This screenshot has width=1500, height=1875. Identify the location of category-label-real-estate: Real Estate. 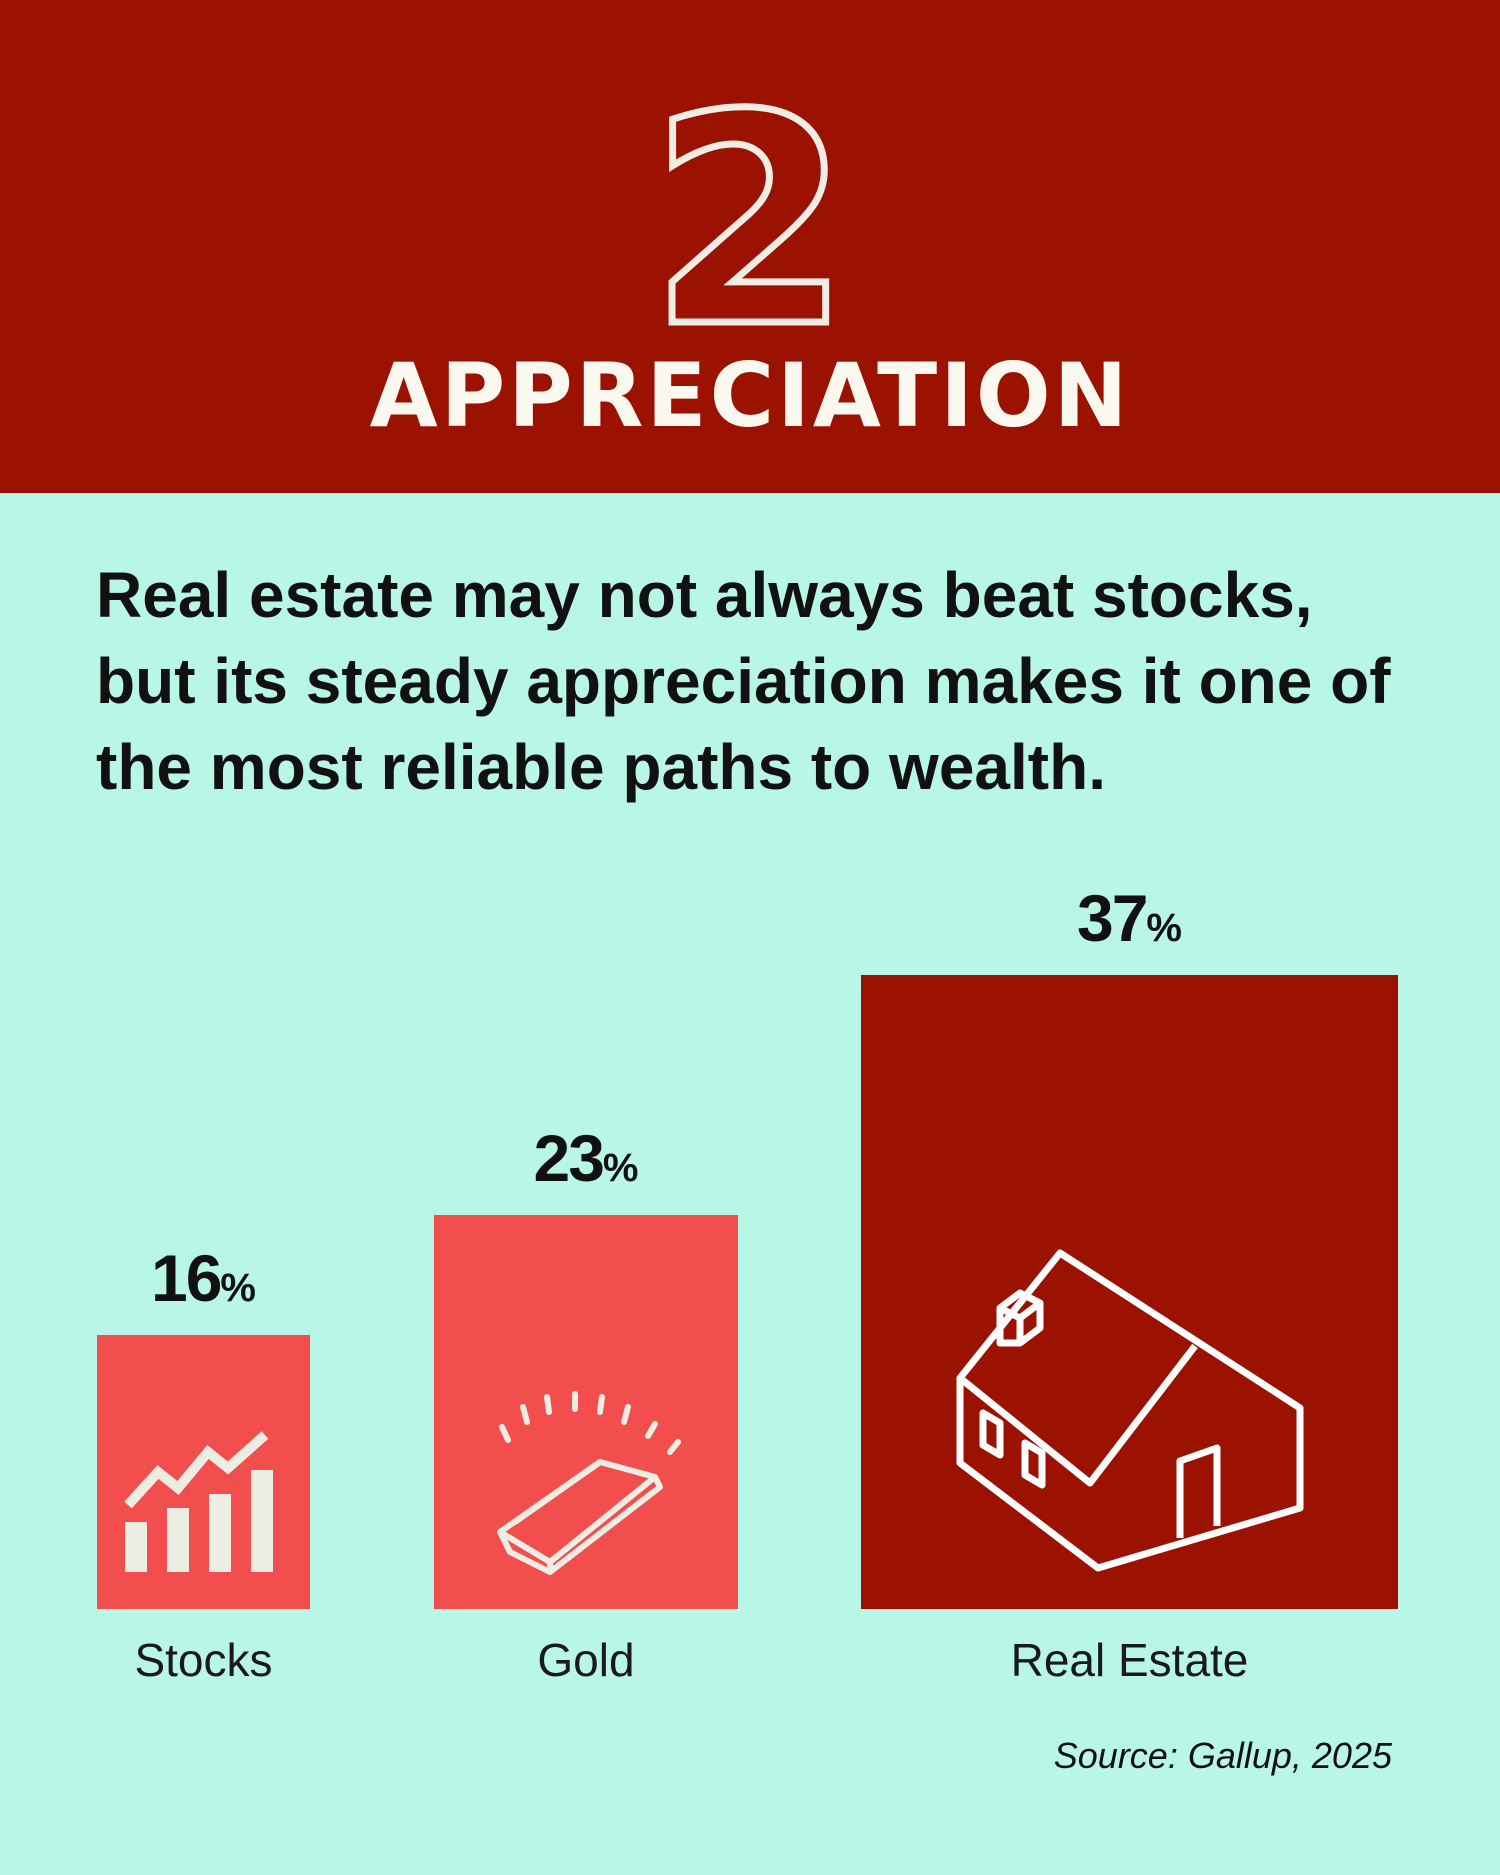
(1129, 1660).